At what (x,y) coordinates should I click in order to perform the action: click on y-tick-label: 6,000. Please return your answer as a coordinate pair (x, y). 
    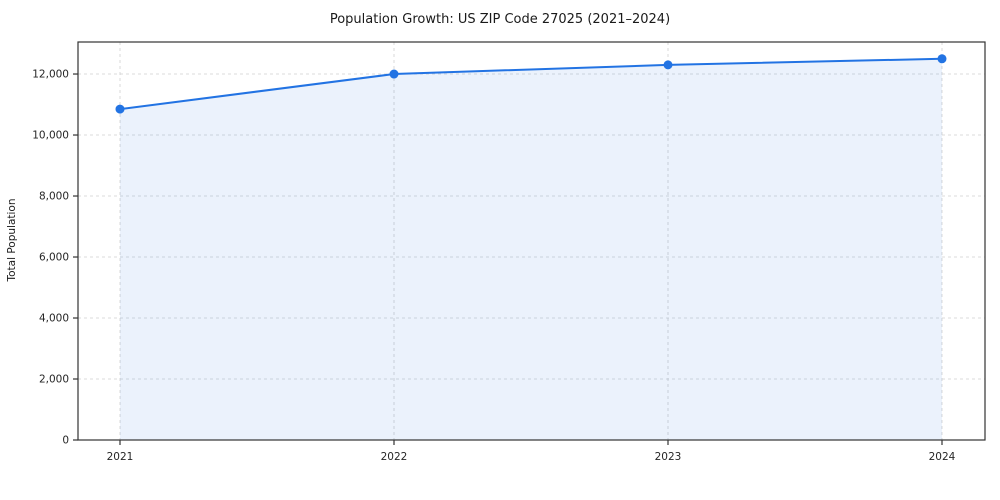
    Looking at the image, I should click on (54, 258).